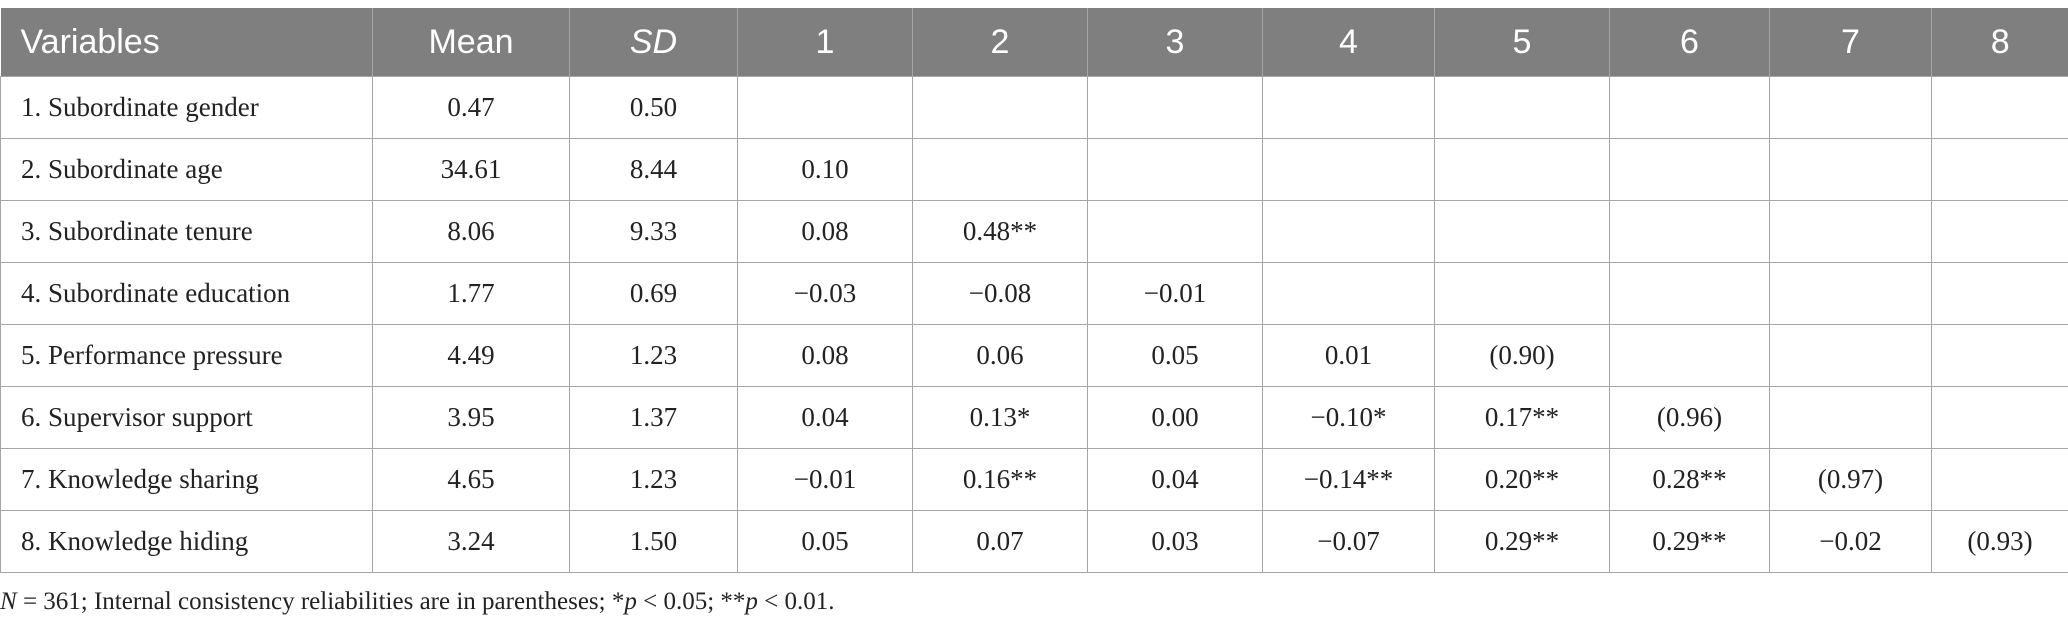 The image size is (2068, 630). I want to click on table-cell: 3.95, so click(471, 417).